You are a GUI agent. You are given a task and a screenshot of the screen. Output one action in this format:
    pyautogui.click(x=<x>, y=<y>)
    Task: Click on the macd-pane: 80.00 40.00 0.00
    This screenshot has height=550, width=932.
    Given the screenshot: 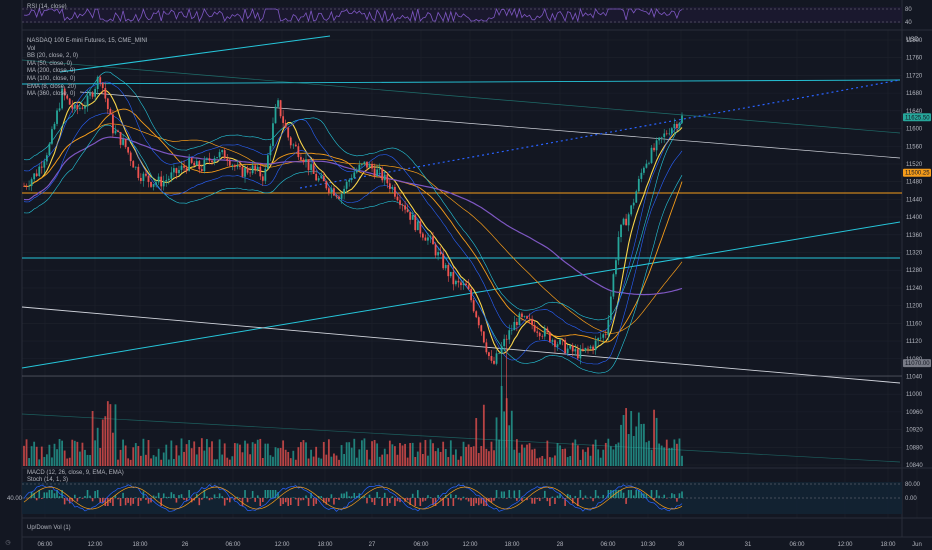 What is the action you would take?
    pyautogui.click(x=464, y=498)
    